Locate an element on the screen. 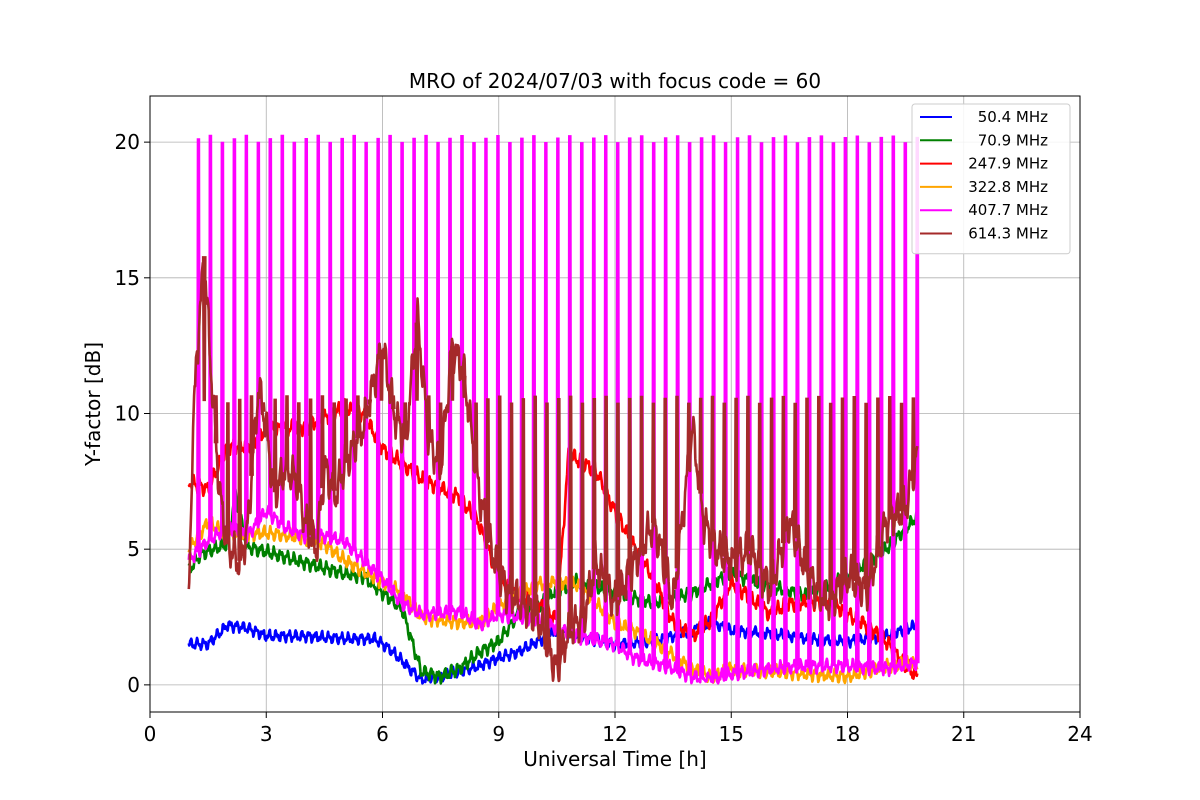 The image size is (1200, 800). y-axis-title: Y-factor [dB] is located at coordinates (93, 404).